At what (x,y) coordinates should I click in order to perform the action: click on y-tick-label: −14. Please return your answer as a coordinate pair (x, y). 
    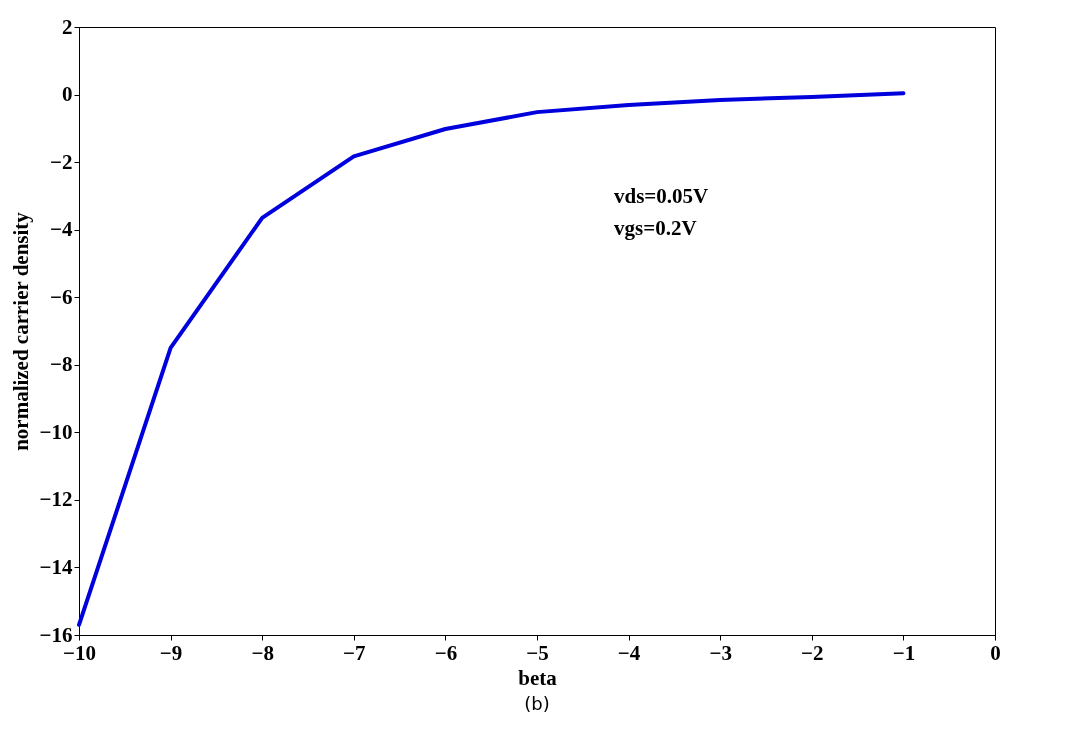
    Looking at the image, I should click on (56, 566).